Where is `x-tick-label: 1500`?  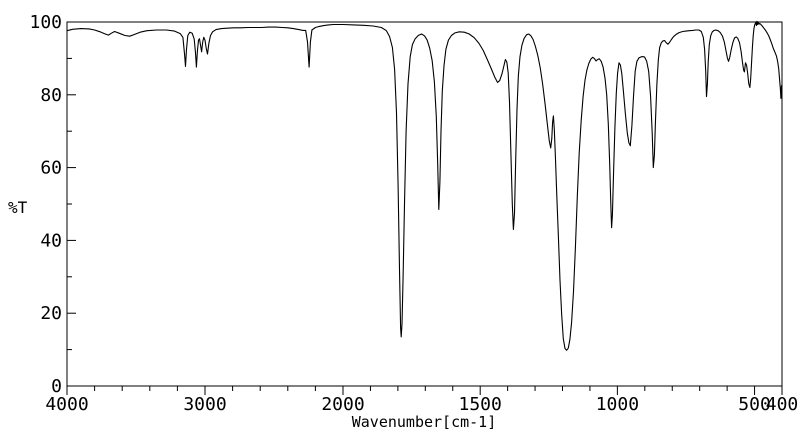 x-tick-label: 1500 is located at coordinates (480, 404).